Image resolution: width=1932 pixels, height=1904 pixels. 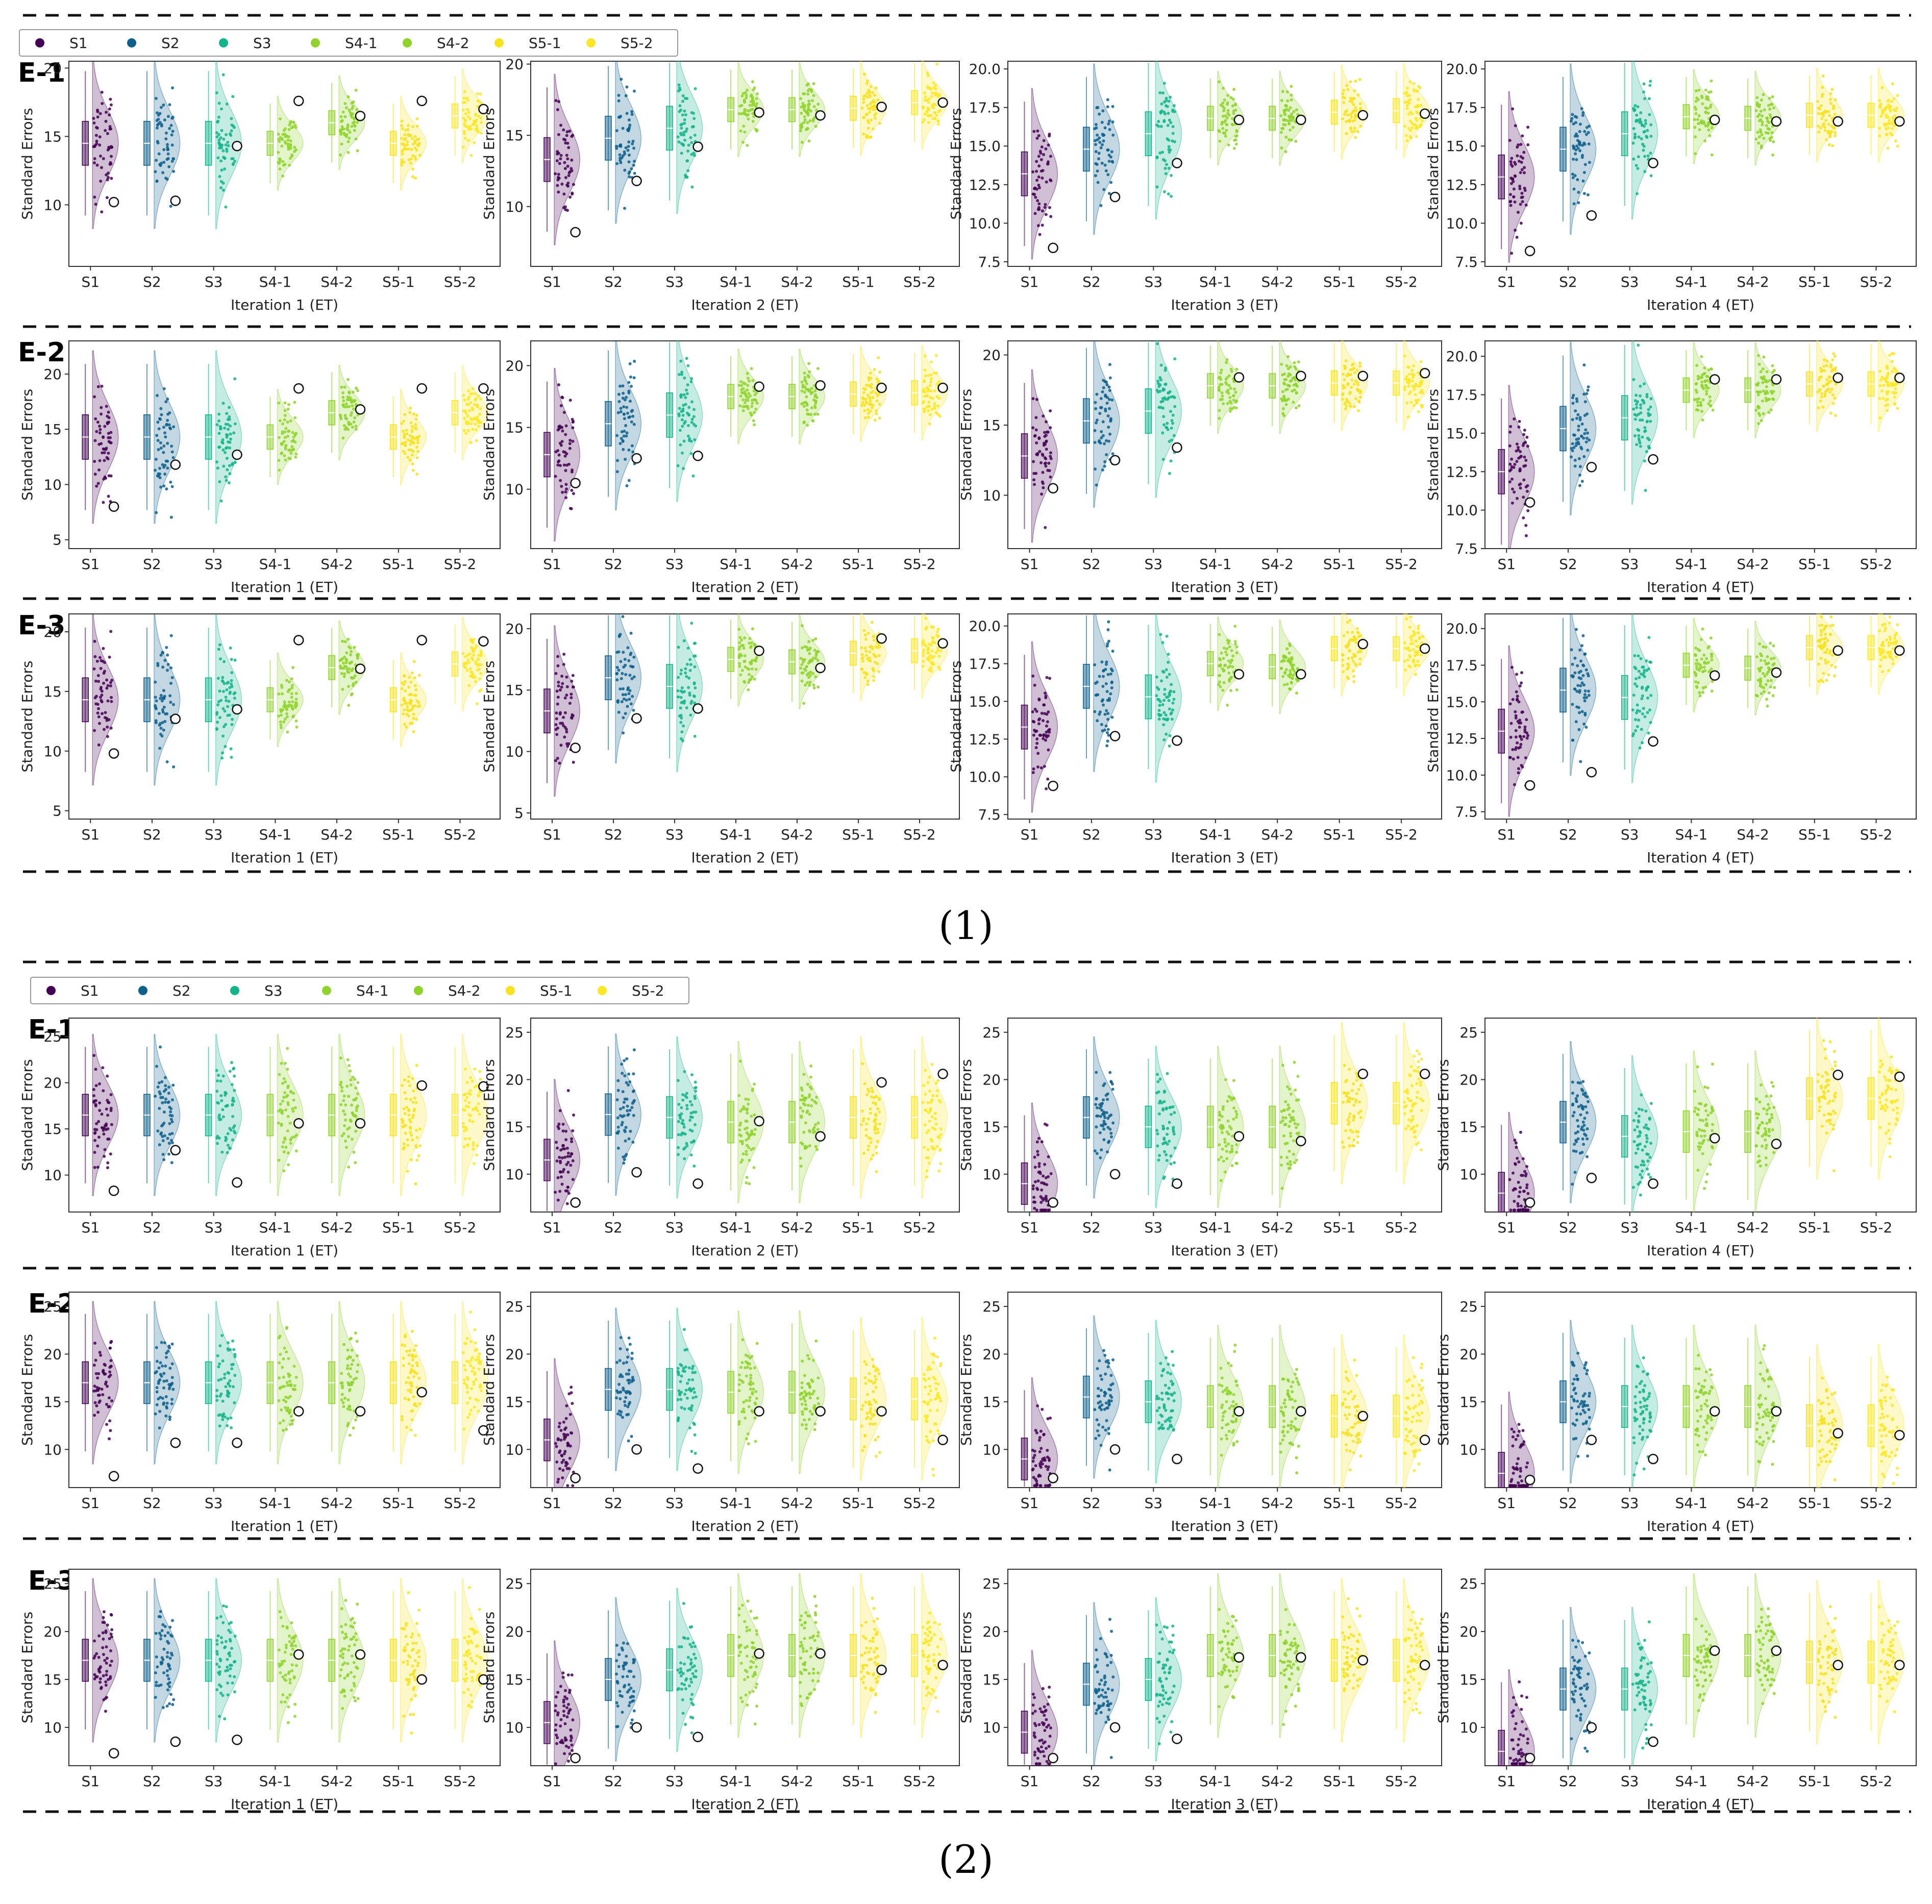 What do you see at coordinates (284, 444) in the screenshot?
I see `plot-frame` at bounding box center [284, 444].